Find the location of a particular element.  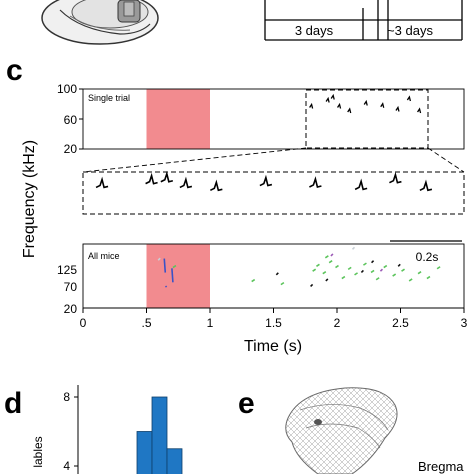

stimulus-window-top is located at coordinates (178, 119).